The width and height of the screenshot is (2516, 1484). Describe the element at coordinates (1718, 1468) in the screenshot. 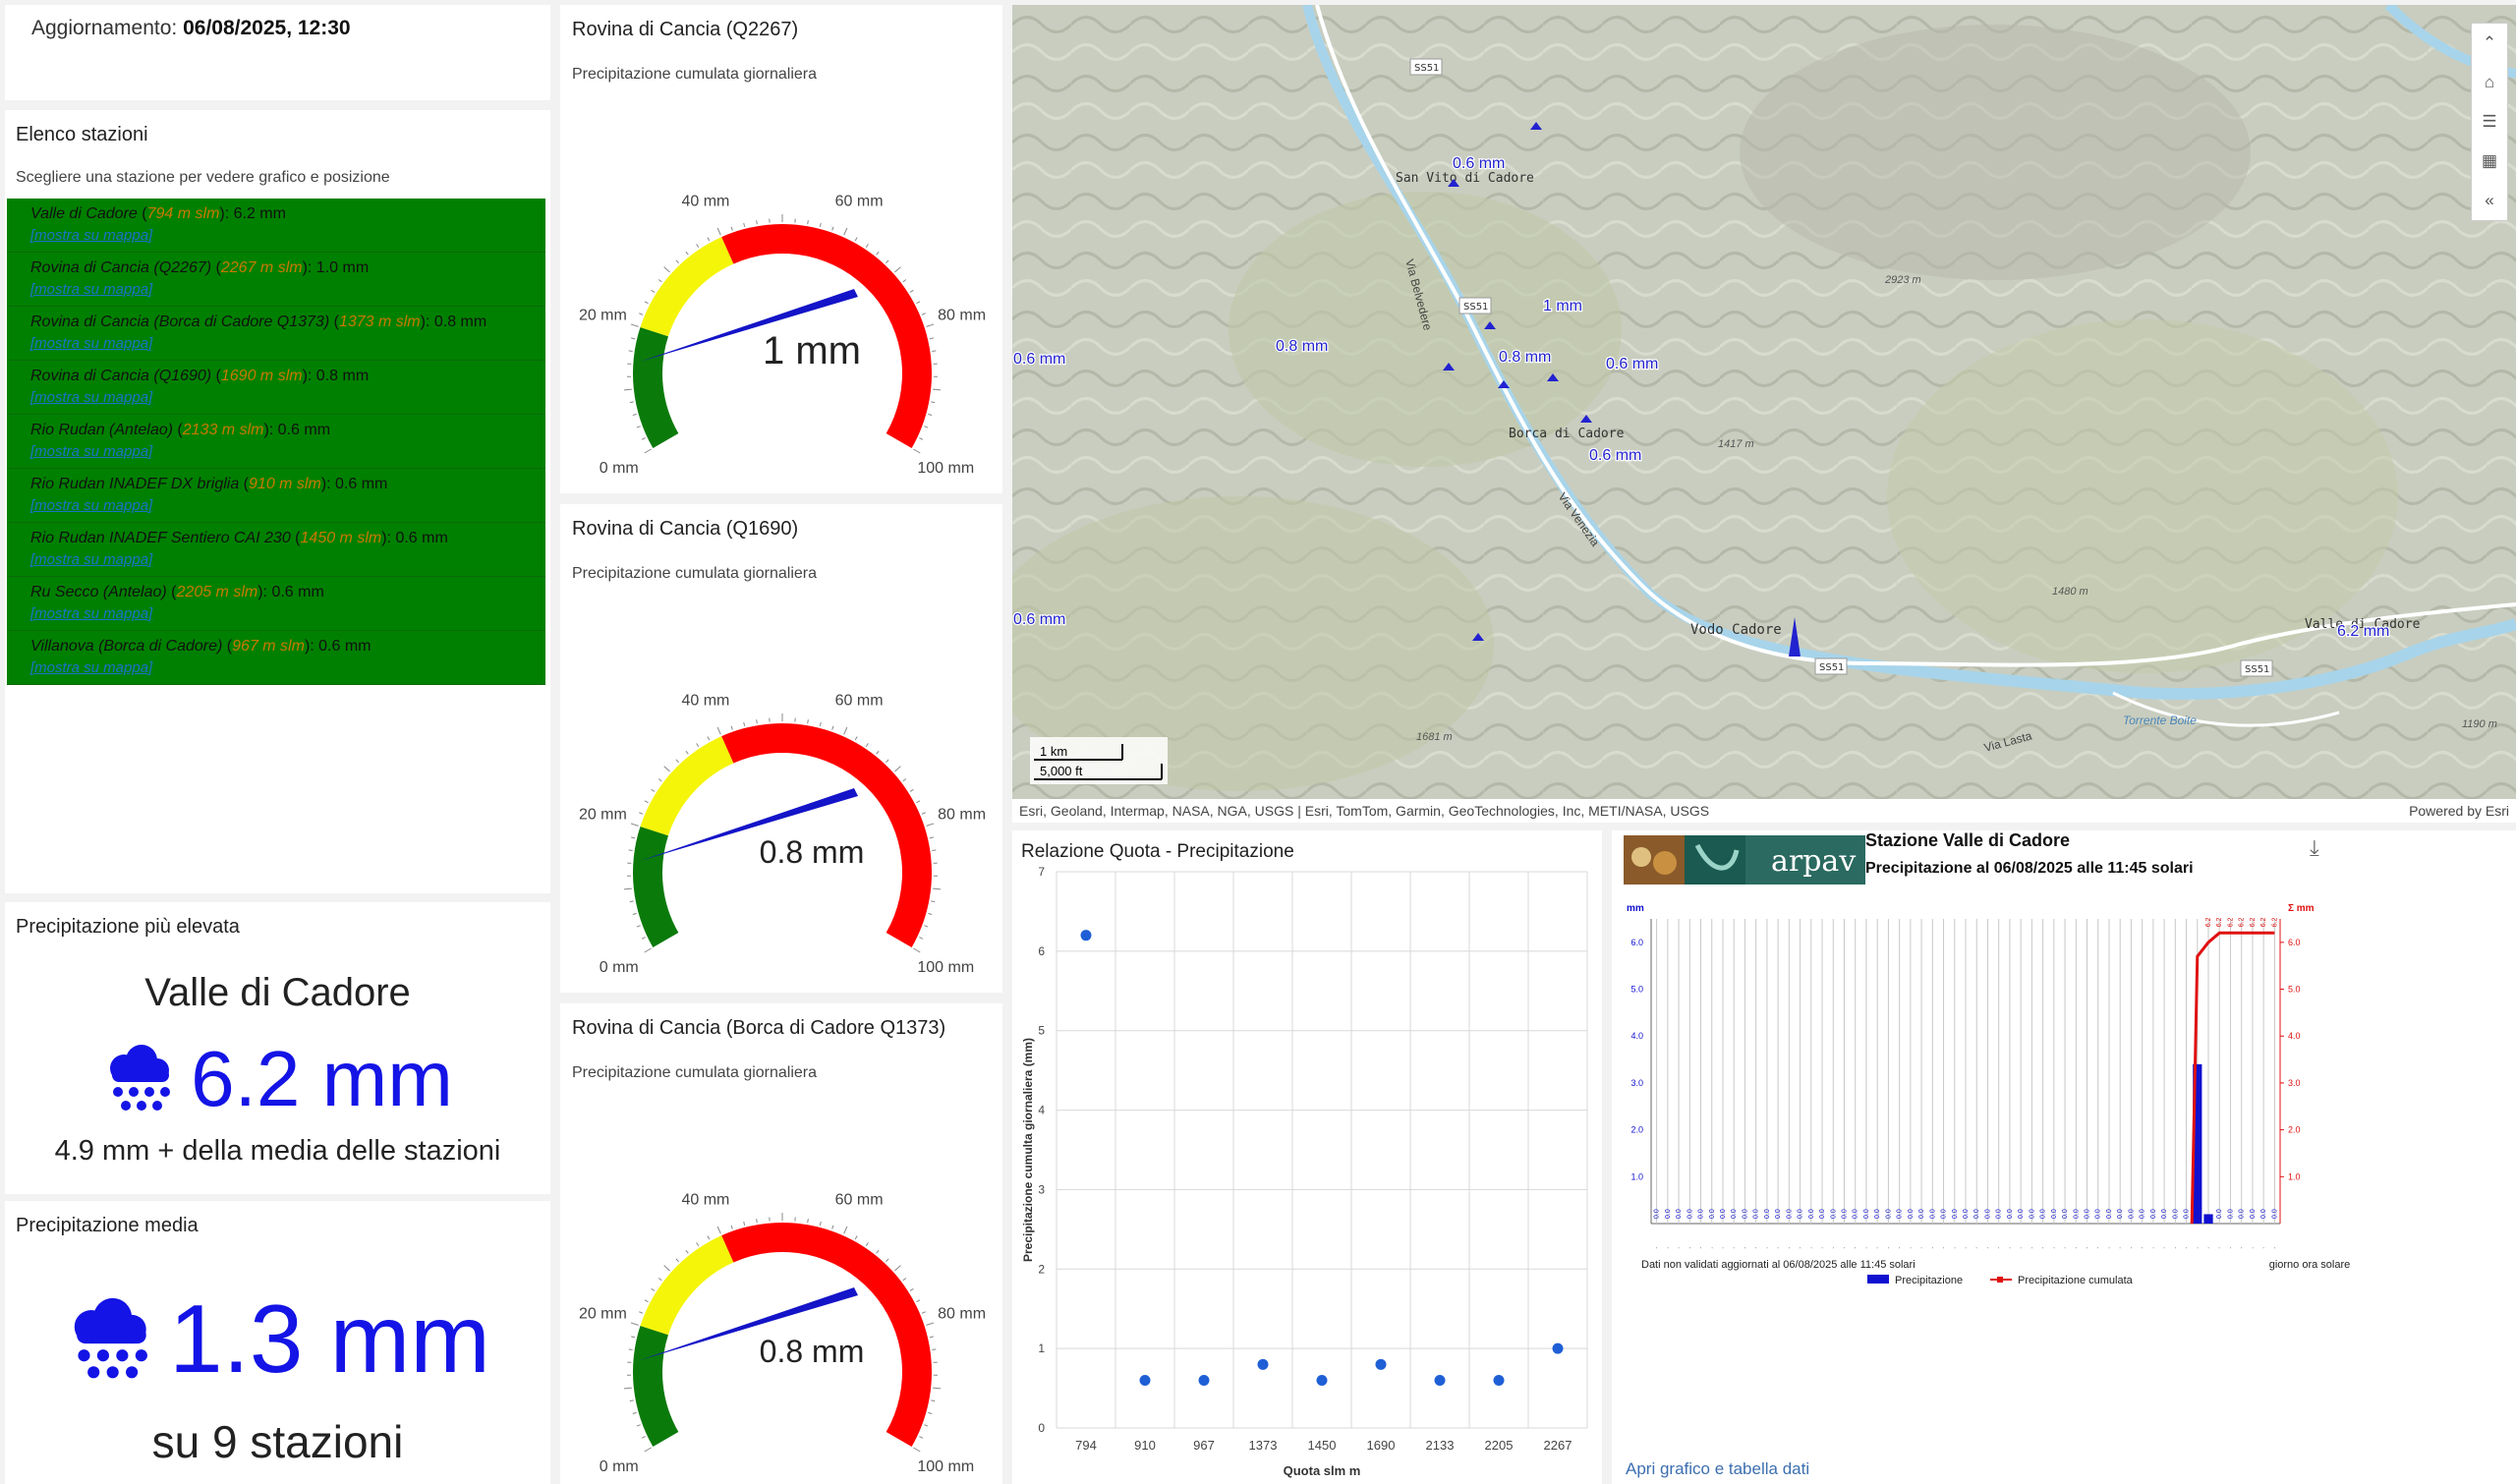

I see `open-chart-link: Apri grafico e tabella dati` at that location.